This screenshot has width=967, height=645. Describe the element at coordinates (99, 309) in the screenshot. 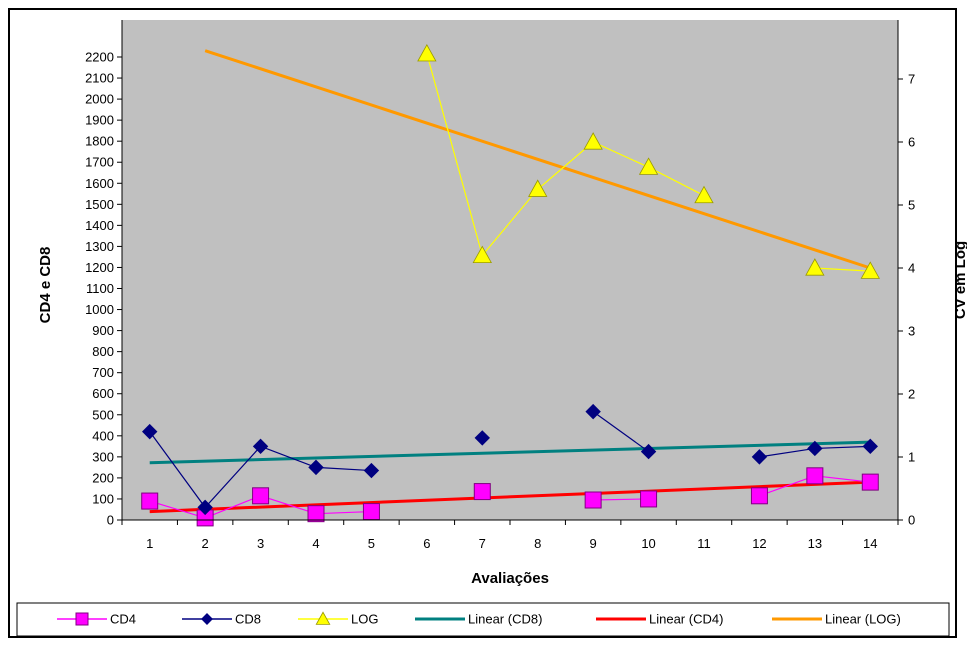

I see `y-left-tick-label: 1000` at that location.